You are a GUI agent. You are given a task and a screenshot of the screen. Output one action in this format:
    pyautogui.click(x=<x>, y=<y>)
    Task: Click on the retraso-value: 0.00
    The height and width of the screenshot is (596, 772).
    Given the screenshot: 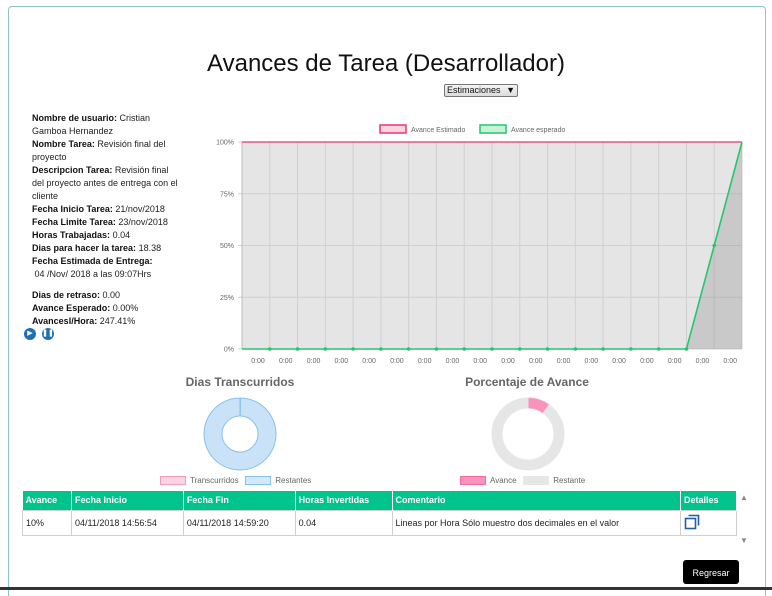 What is the action you would take?
    pyautogui.click(x=112, y=295)
    